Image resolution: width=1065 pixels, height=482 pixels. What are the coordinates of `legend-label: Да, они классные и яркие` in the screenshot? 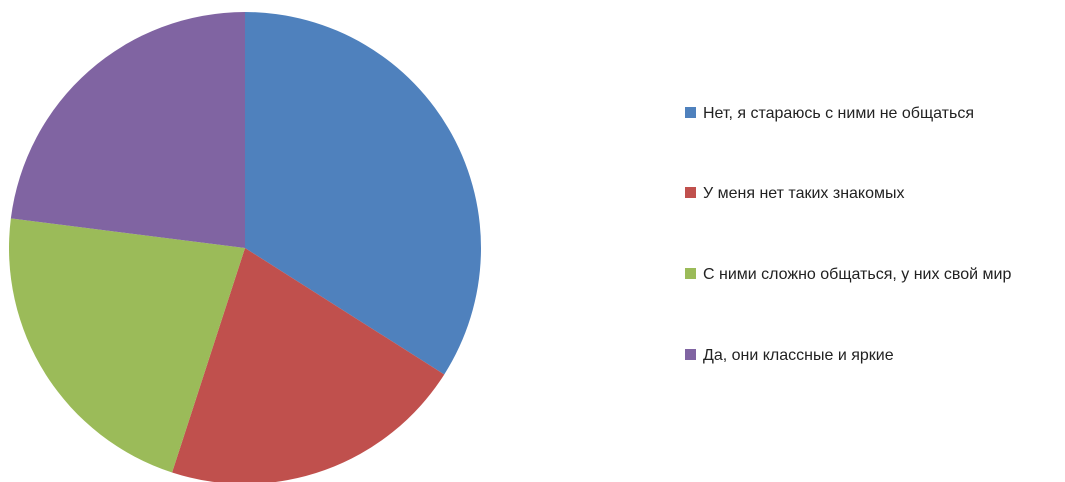 It's located at (798, 355).